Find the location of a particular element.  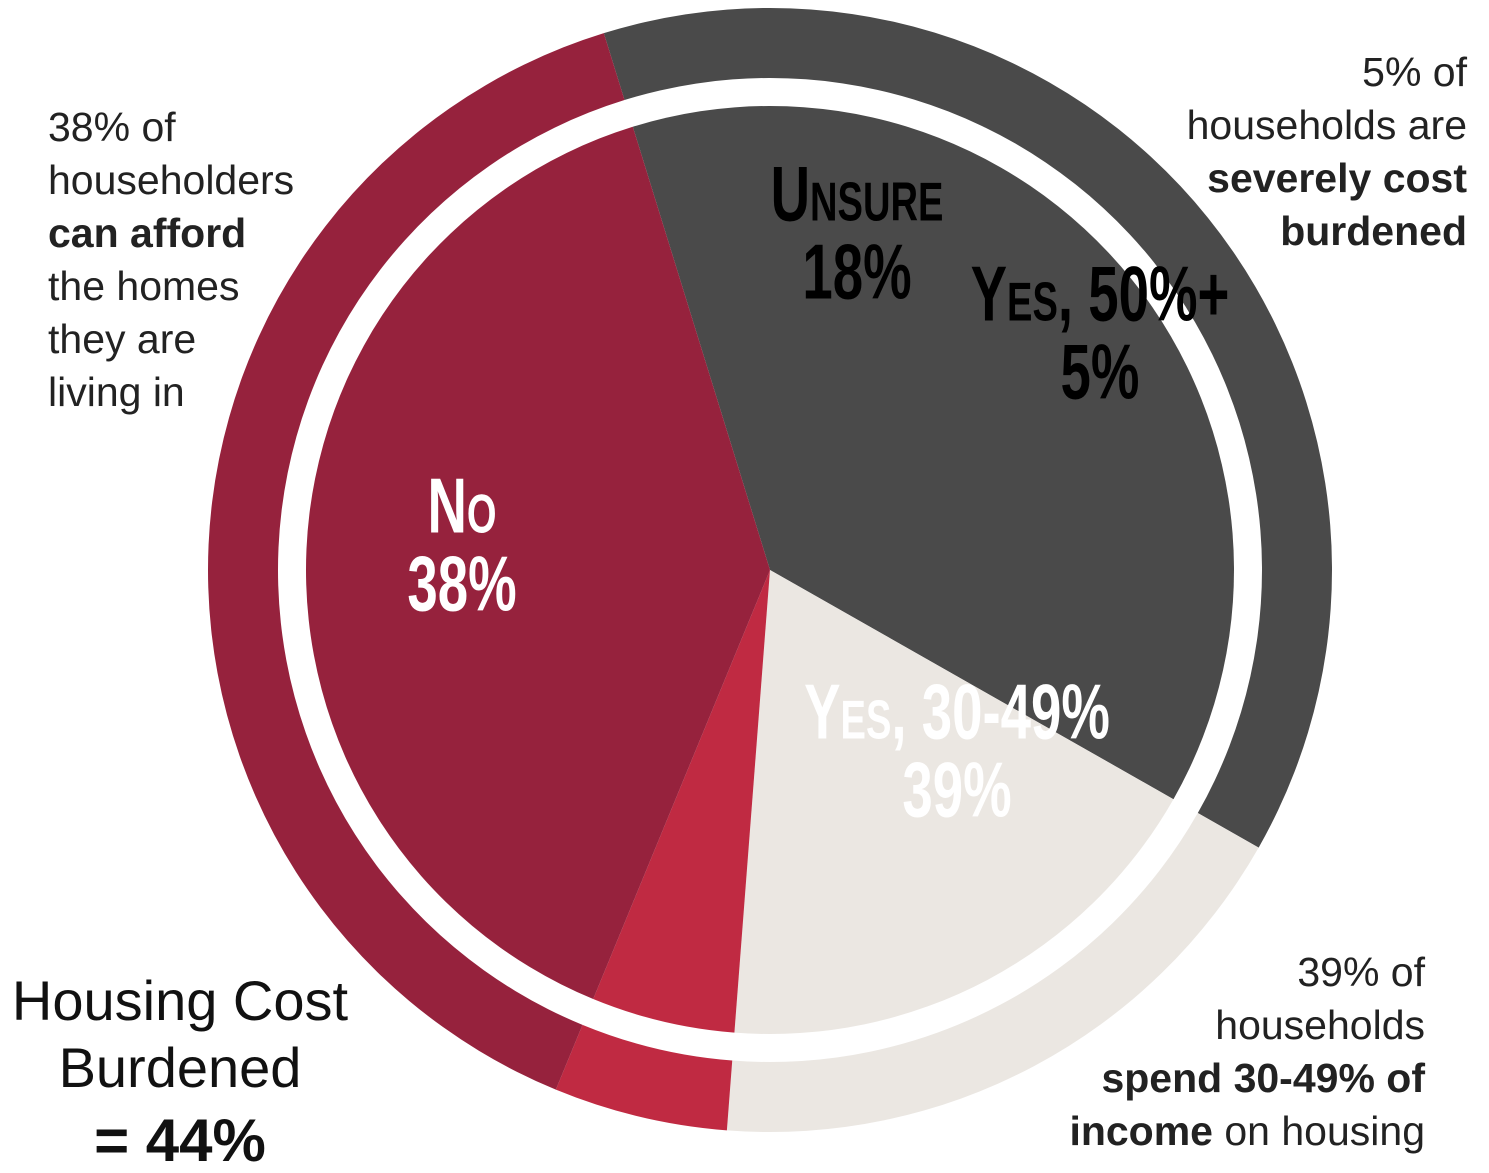

annotation-line: severely cost is located at coordinates (1337, 178).